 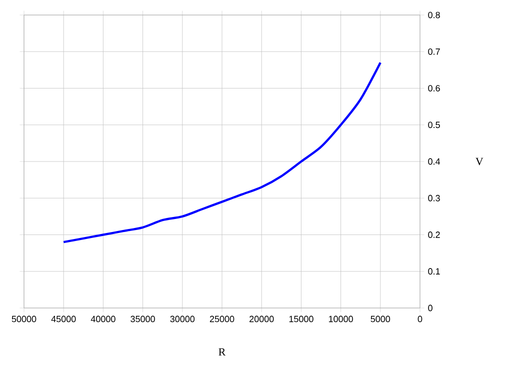 What do you see at coordinates (434, 15) in the screenshot?
I see `y-tick-label: 0.8` at bounding box center [434, 15].